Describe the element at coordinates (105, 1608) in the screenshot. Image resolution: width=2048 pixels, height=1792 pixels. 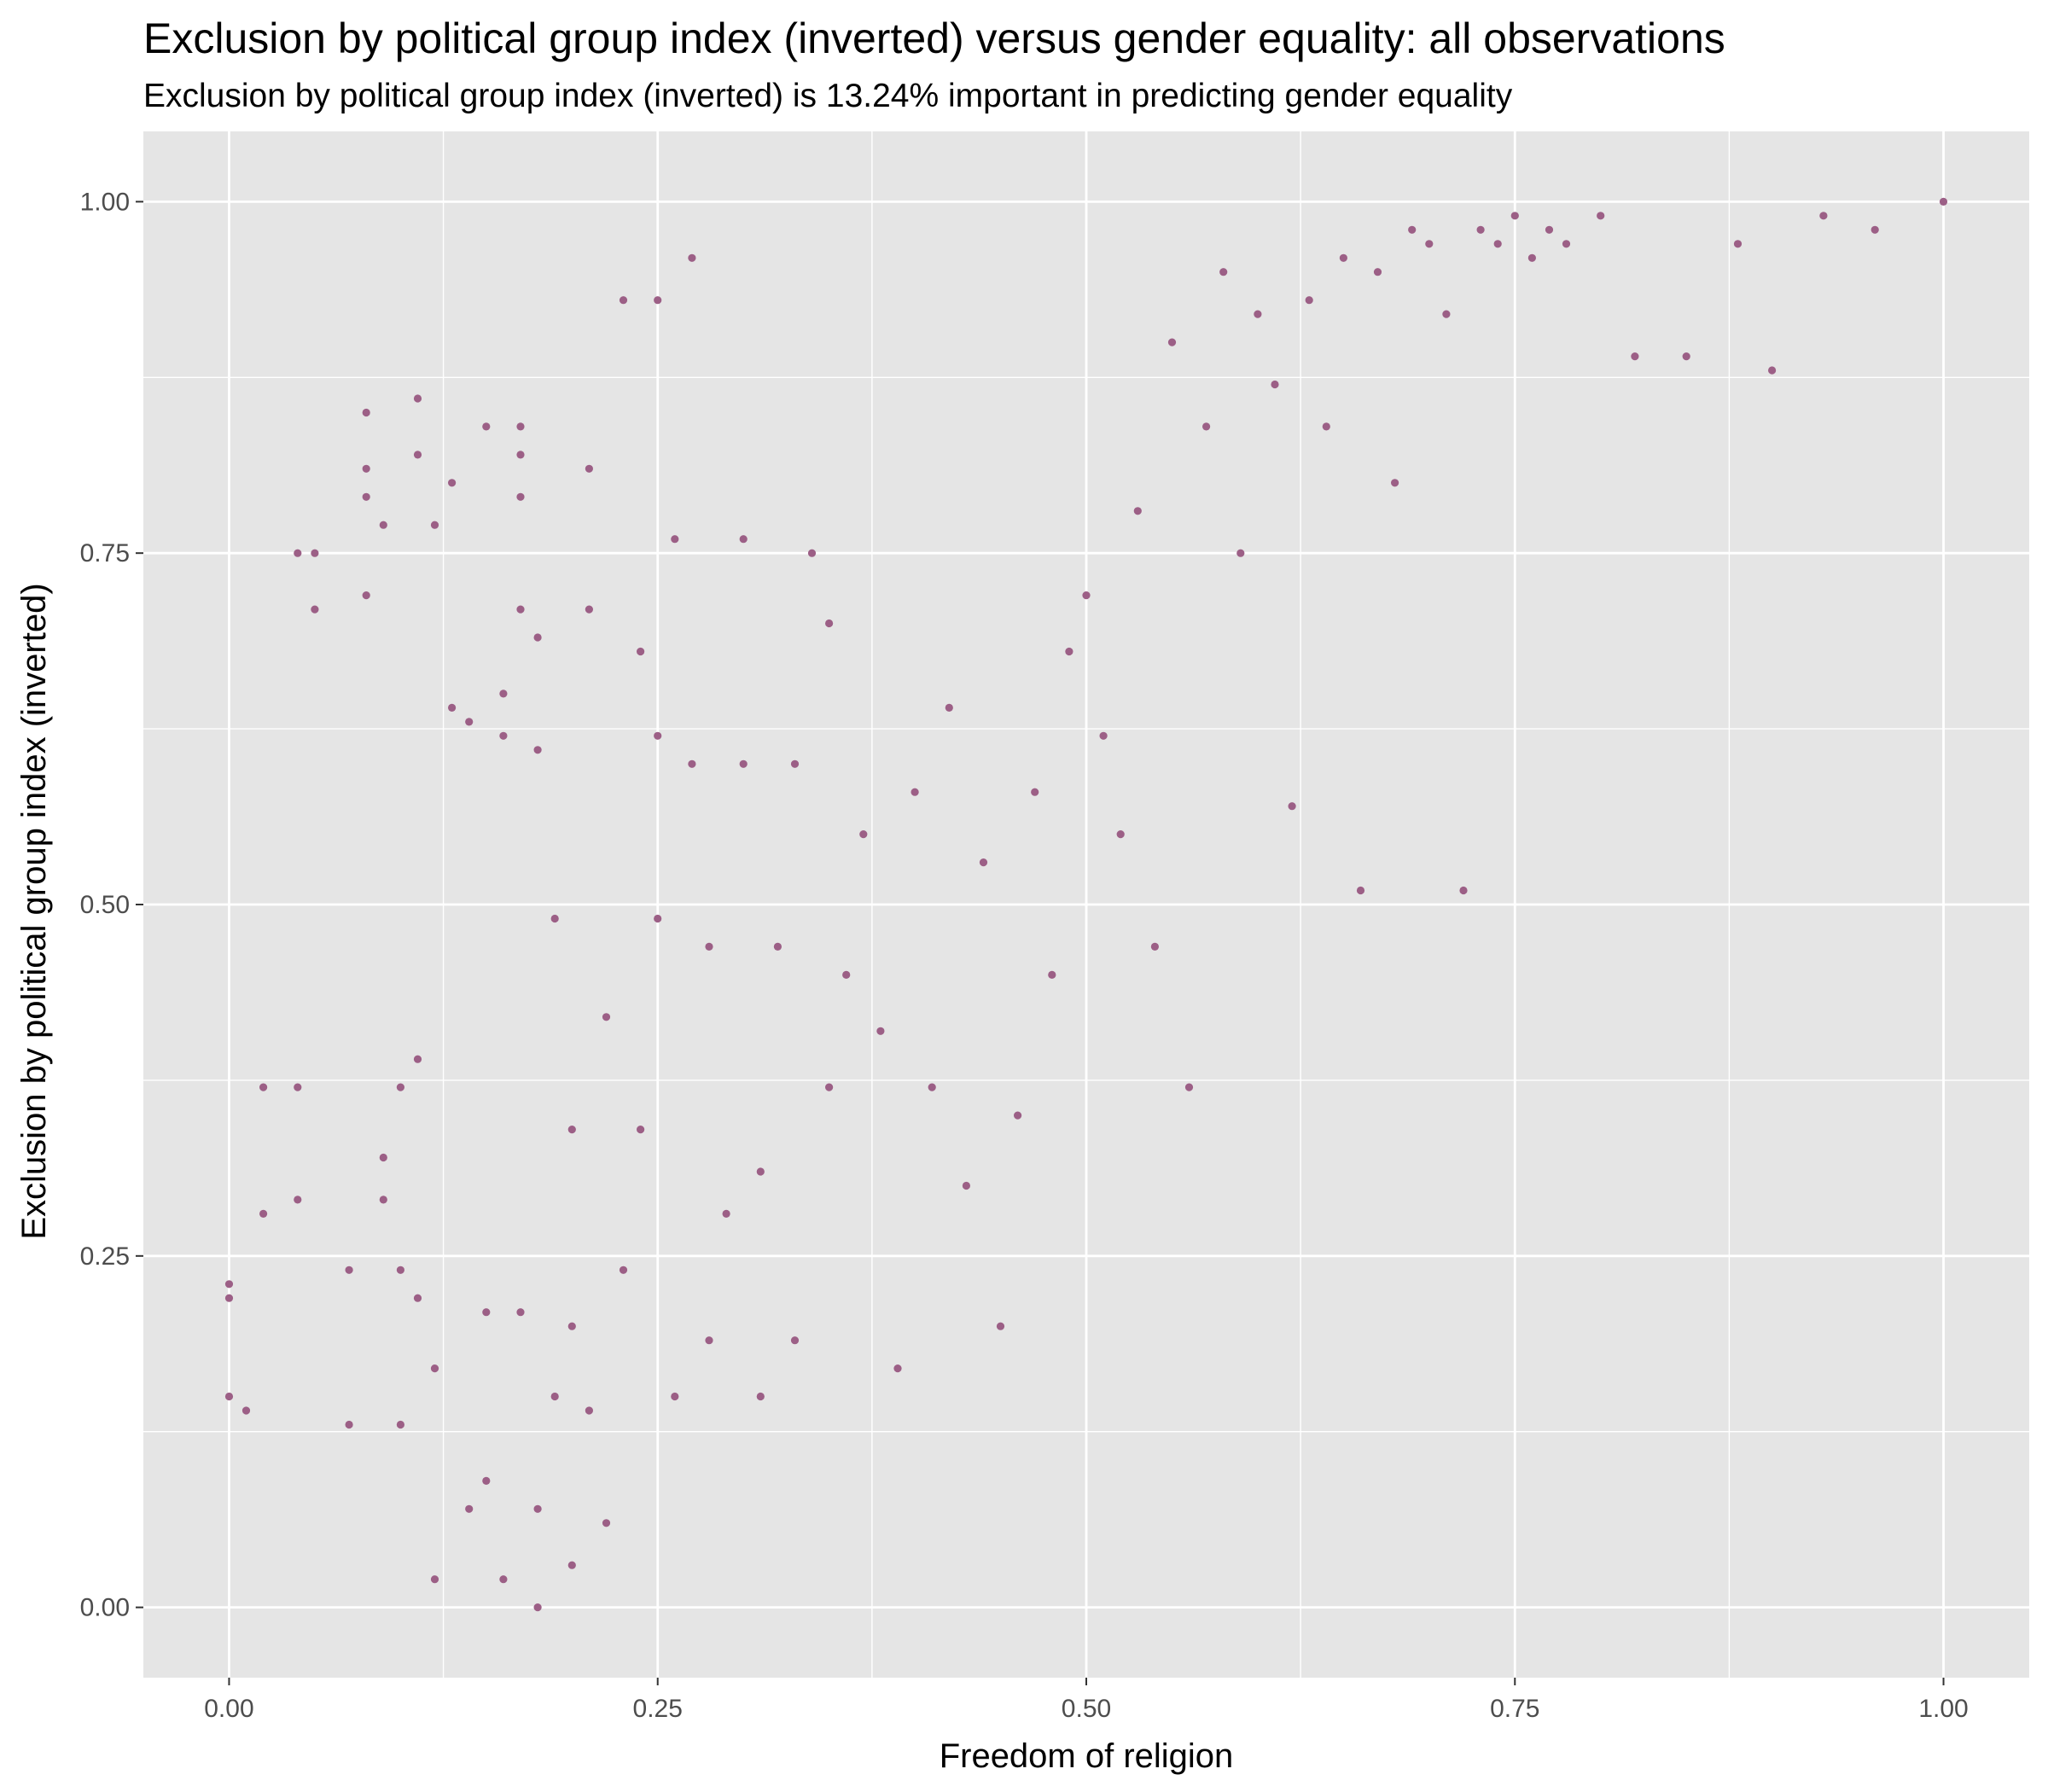
I see `y-tick-label: 0.00` at that location.